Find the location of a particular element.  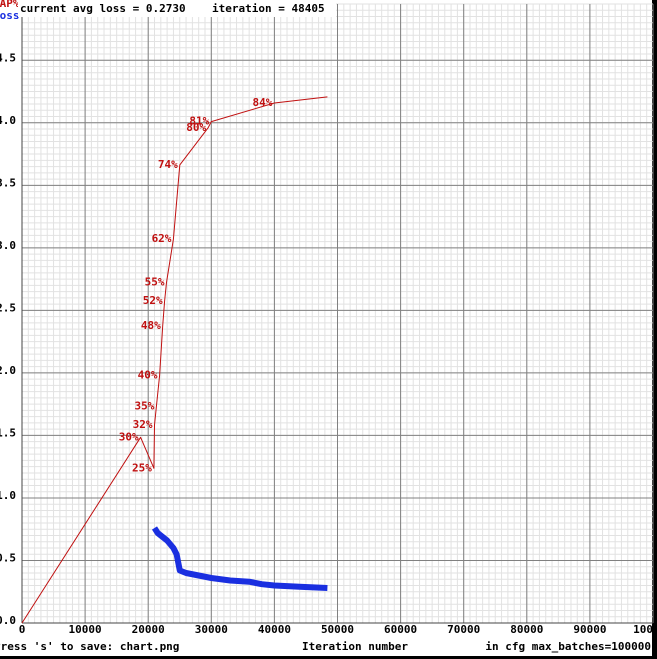

x-tick-label: 60000 is located at coordinates (400, 629).